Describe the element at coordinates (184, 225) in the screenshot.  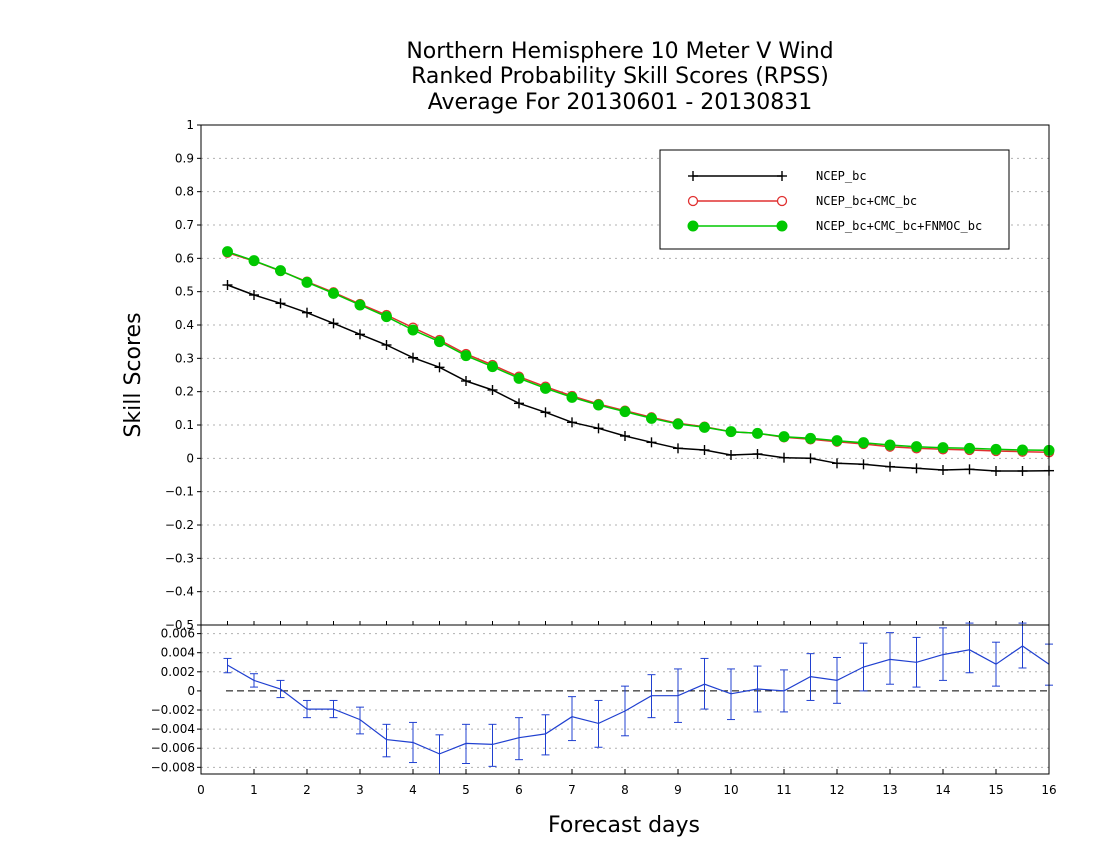
I see `top-y-tick-label: 0.7` at that location.